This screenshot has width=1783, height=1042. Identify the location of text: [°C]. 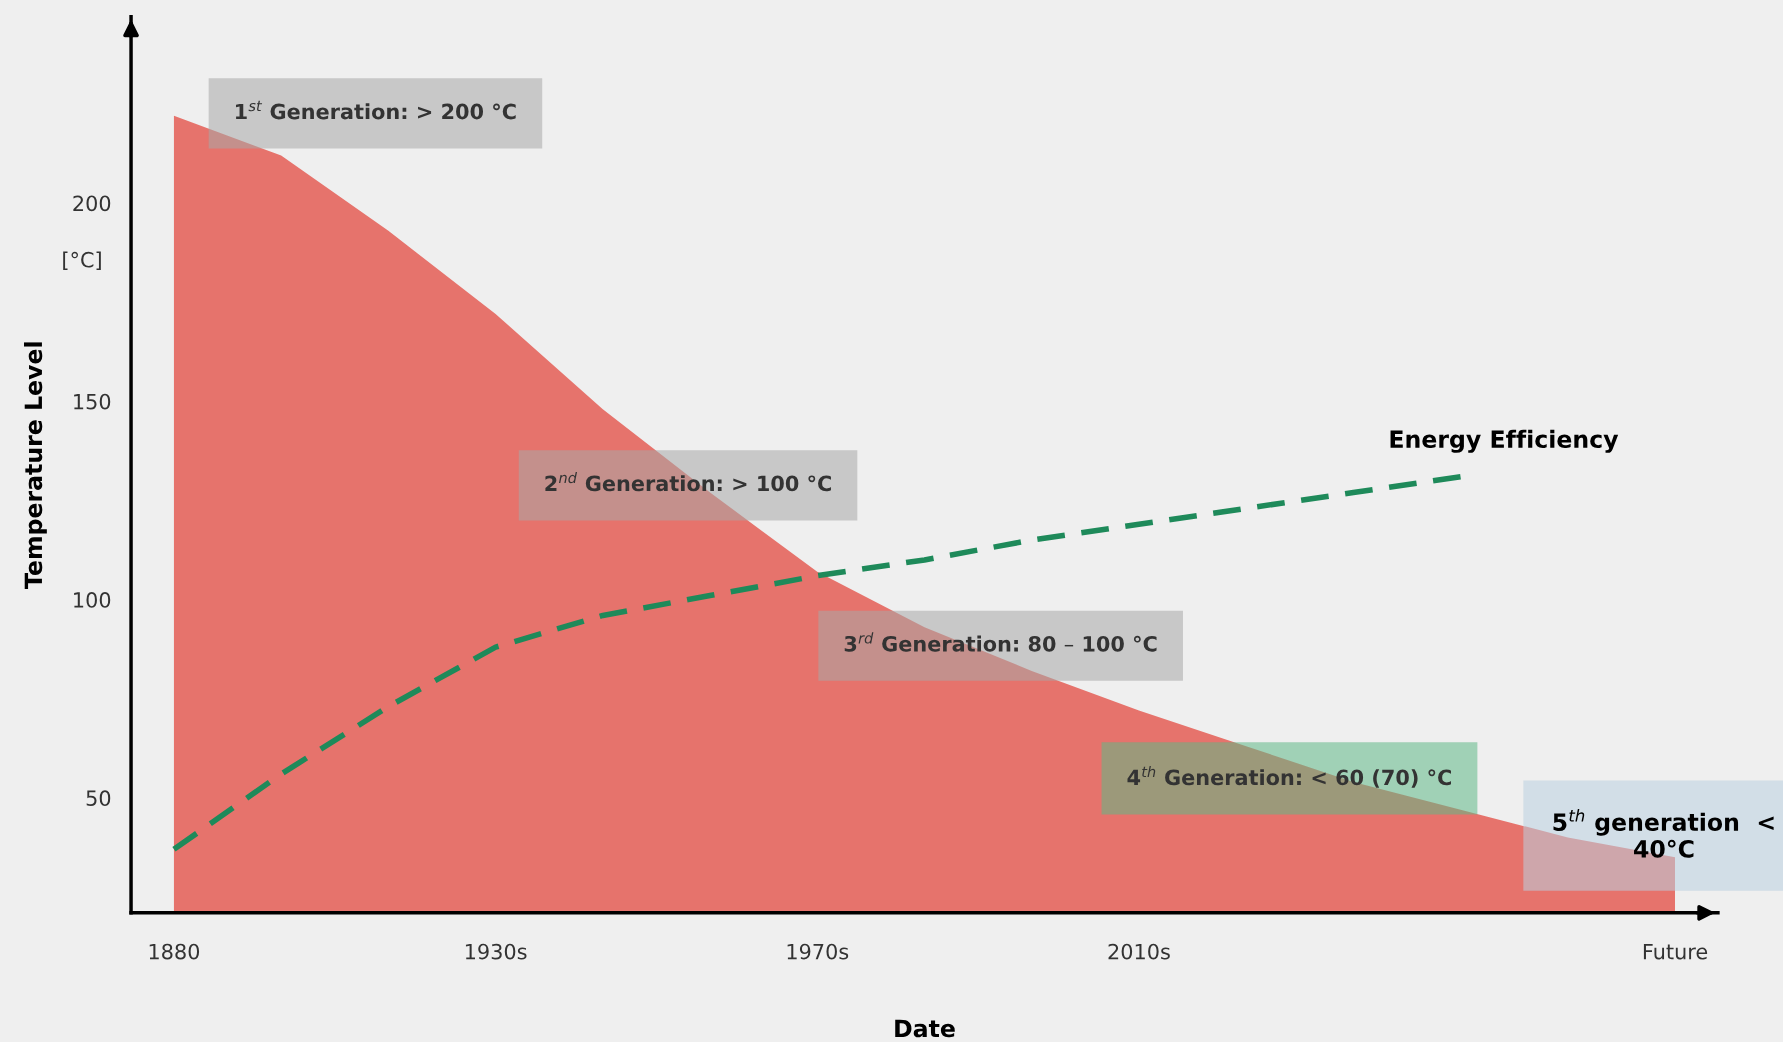
(82, 261).